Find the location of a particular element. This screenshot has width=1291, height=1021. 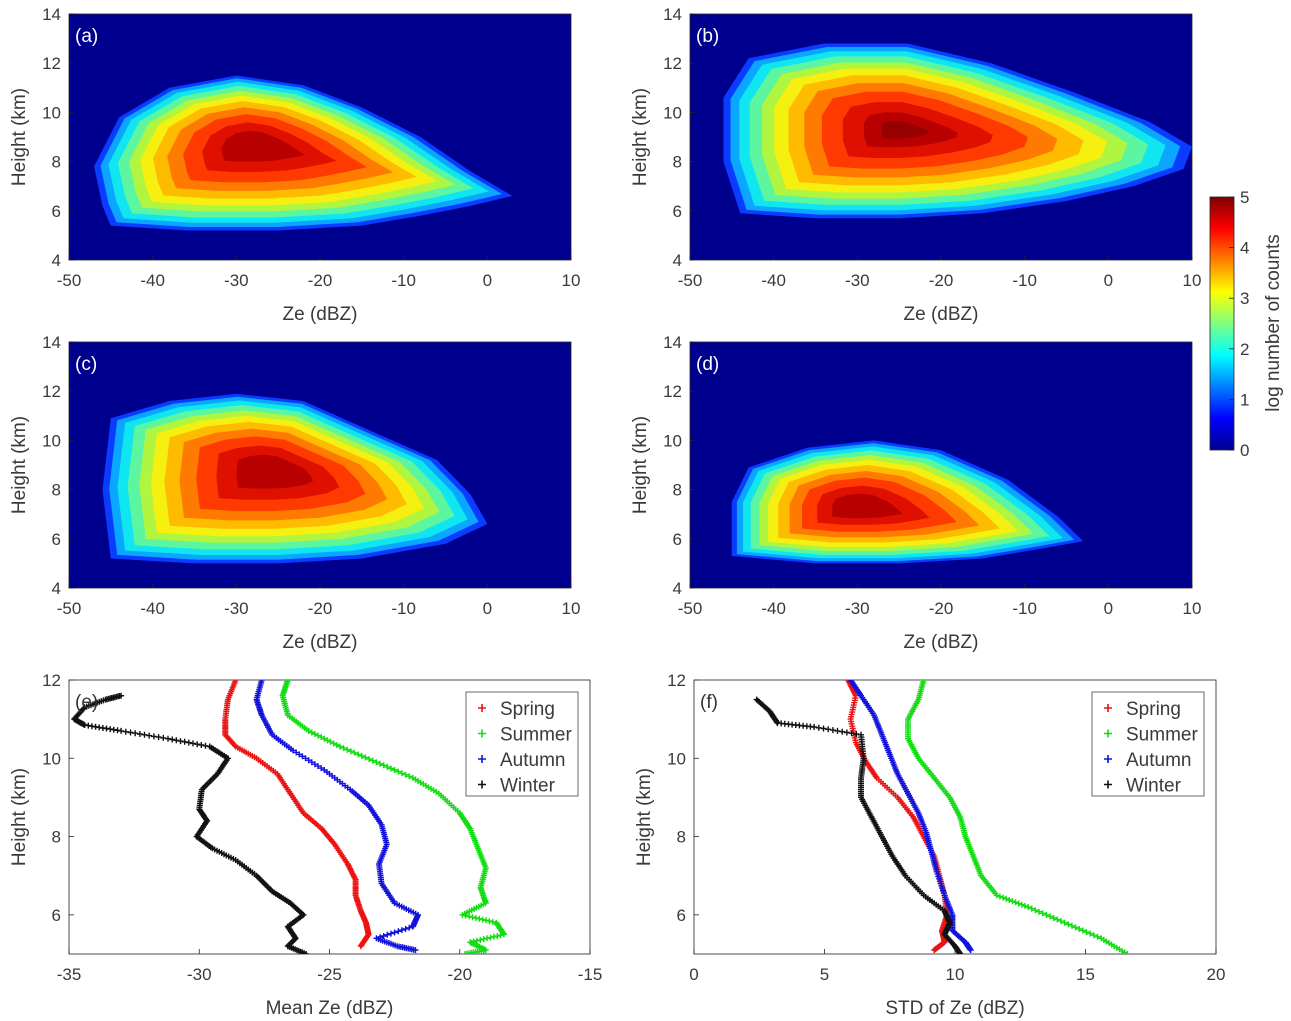

x-tick-label: 5 is located at coordinates (824, 974).